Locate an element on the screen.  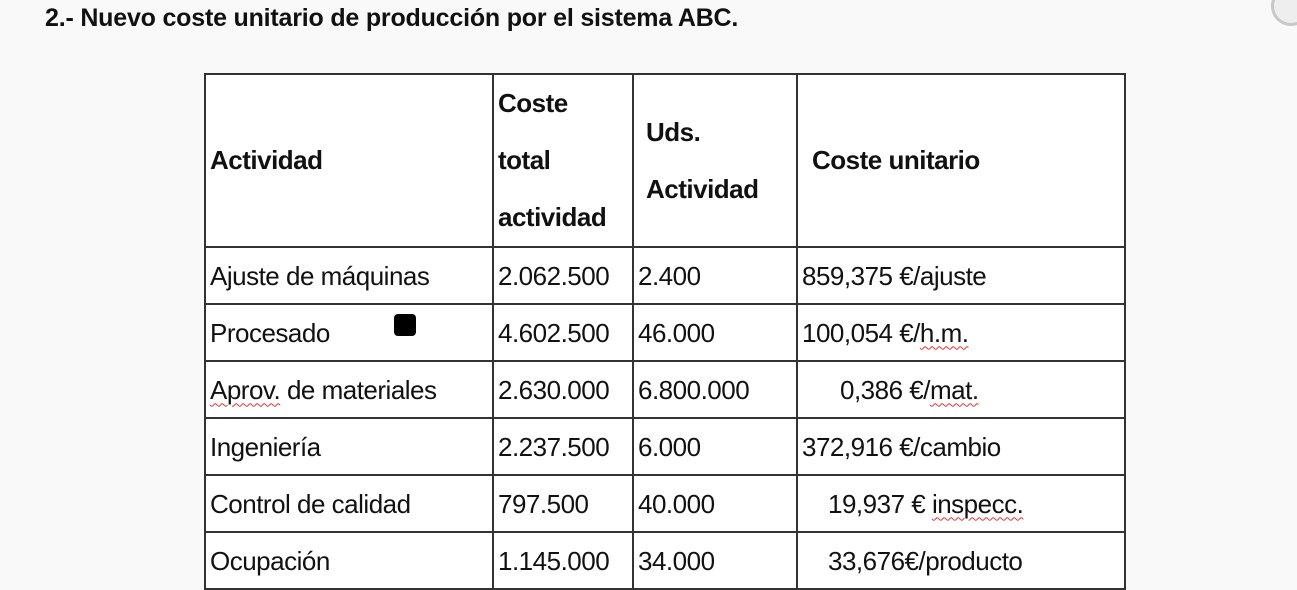
cell-uds: 40.000 is located at coordinates (715, 503).